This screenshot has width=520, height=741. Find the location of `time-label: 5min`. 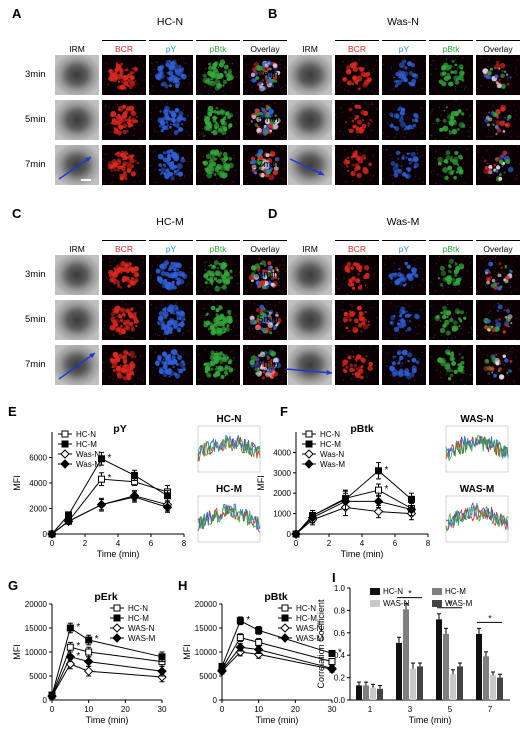

time-label: 5min is located at coordinates (268, 119).